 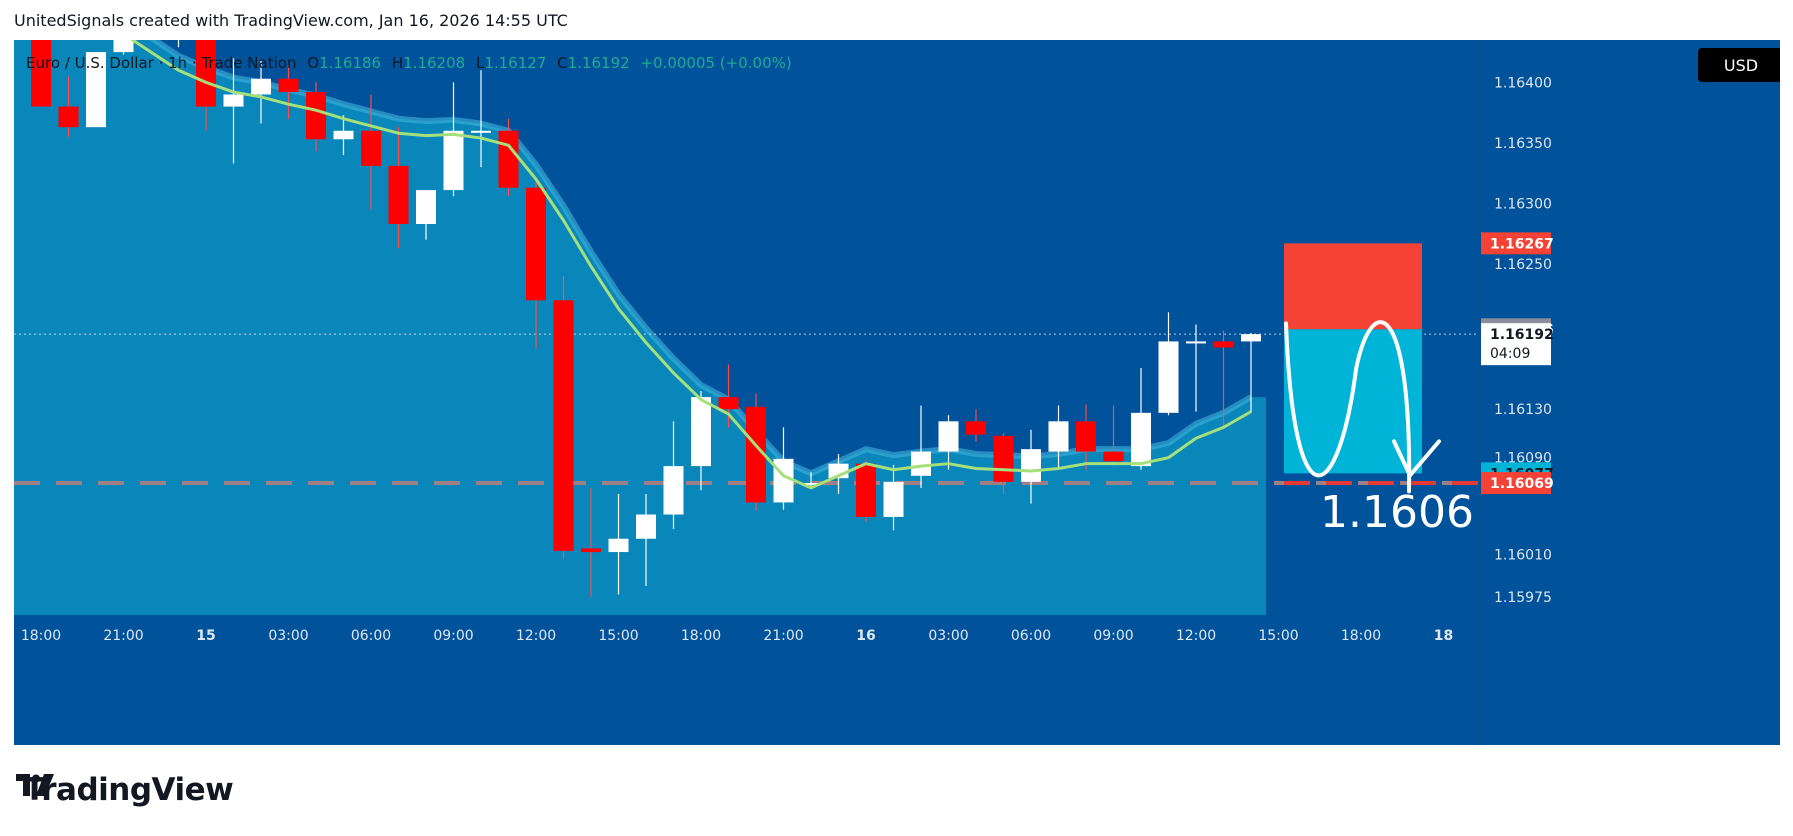 I want to click on target-annotation: 1.1606, so click(x=1397, y=512).